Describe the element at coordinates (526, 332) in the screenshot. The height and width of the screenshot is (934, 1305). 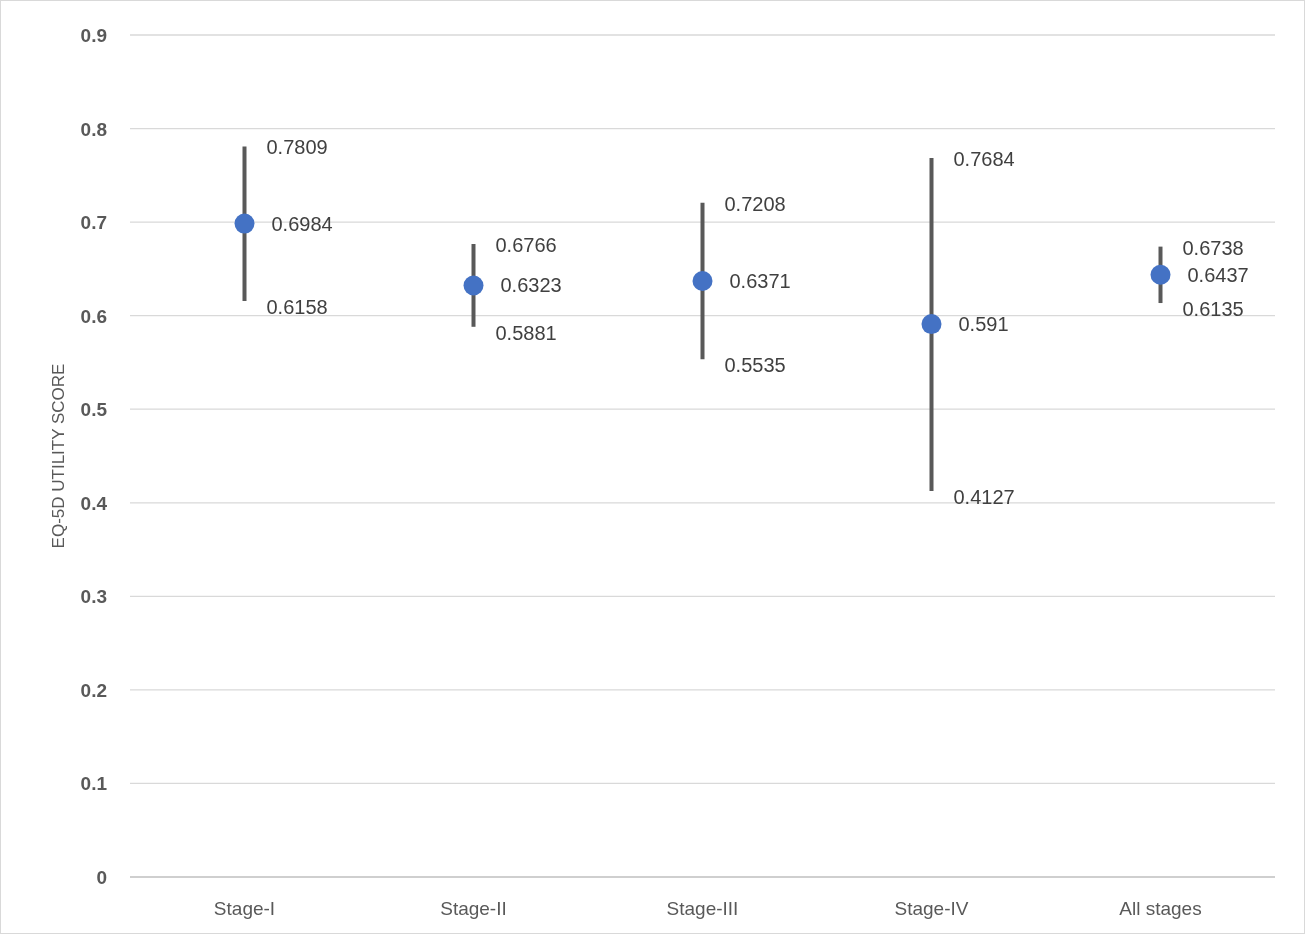
I see `annotation: 0.5881` at that location.